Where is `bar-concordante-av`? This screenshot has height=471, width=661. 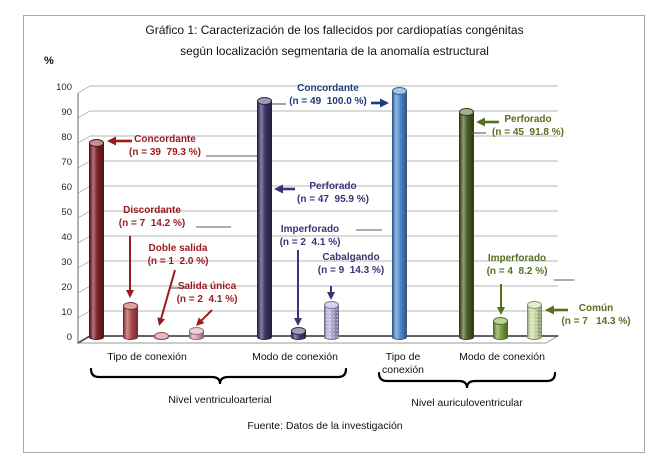 bar-concordante-av is located at coordinates (399, 213).